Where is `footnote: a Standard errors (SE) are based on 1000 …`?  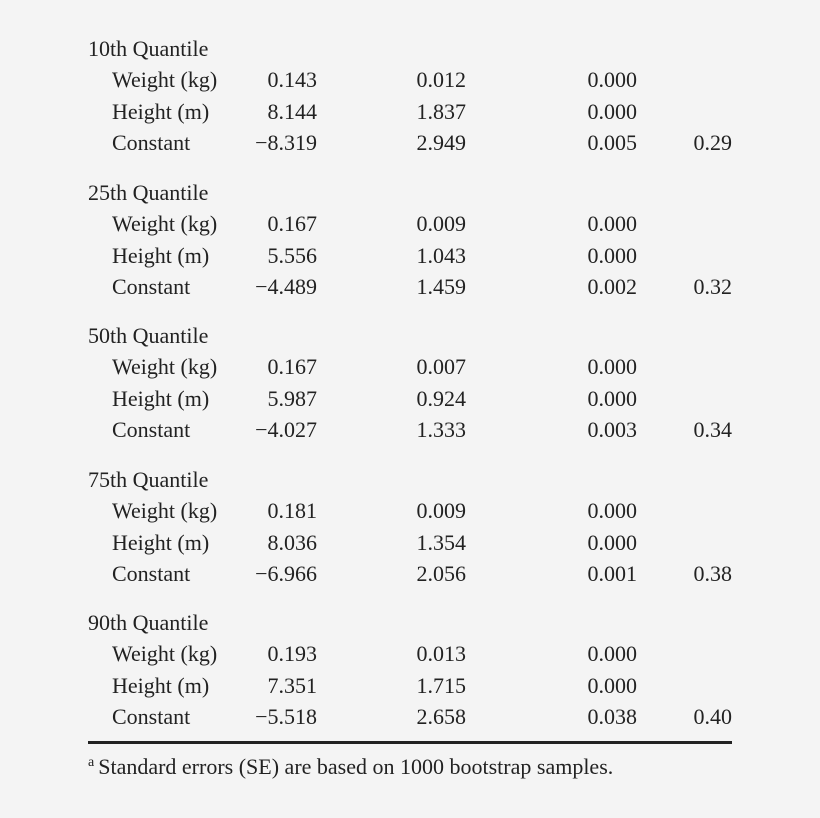
footnote: a Standard errors (SE) are based on 1000 … is located at coordinates (350, 767).